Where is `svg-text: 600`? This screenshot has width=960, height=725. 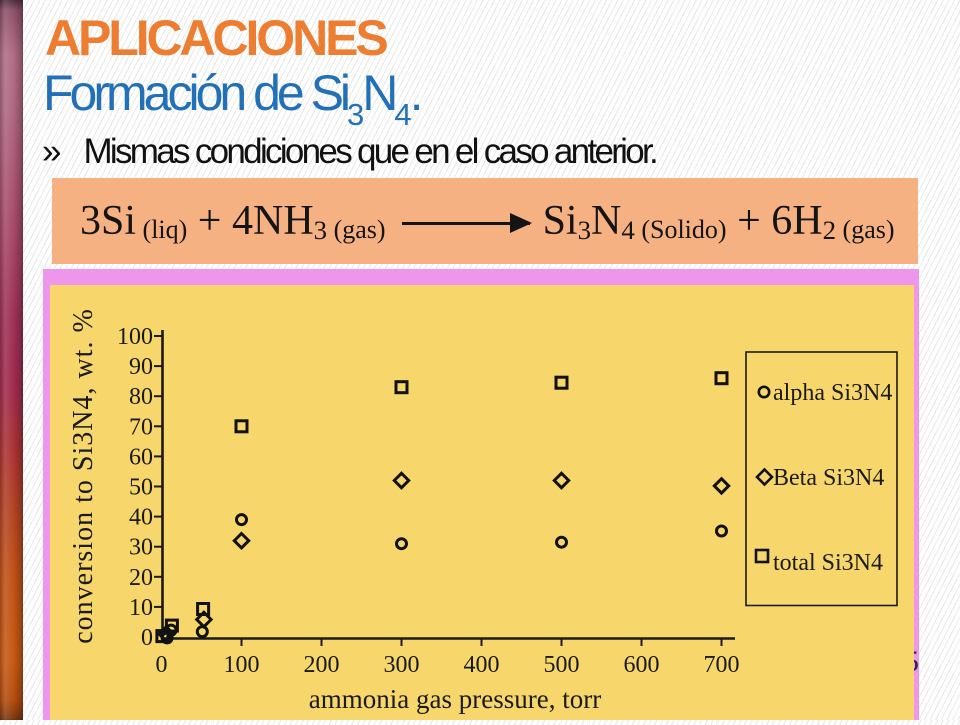
svg-text: 600 is located at coordinates (642, 665).